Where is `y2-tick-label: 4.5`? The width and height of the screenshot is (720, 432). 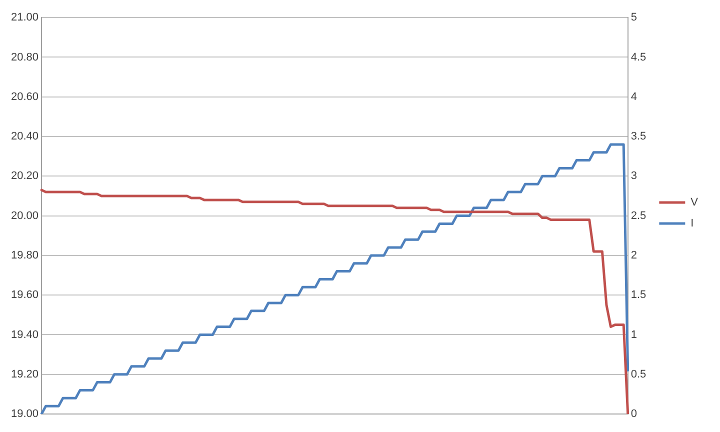 y2-tick-label: 4.5 is located at coordinates (638, 57).